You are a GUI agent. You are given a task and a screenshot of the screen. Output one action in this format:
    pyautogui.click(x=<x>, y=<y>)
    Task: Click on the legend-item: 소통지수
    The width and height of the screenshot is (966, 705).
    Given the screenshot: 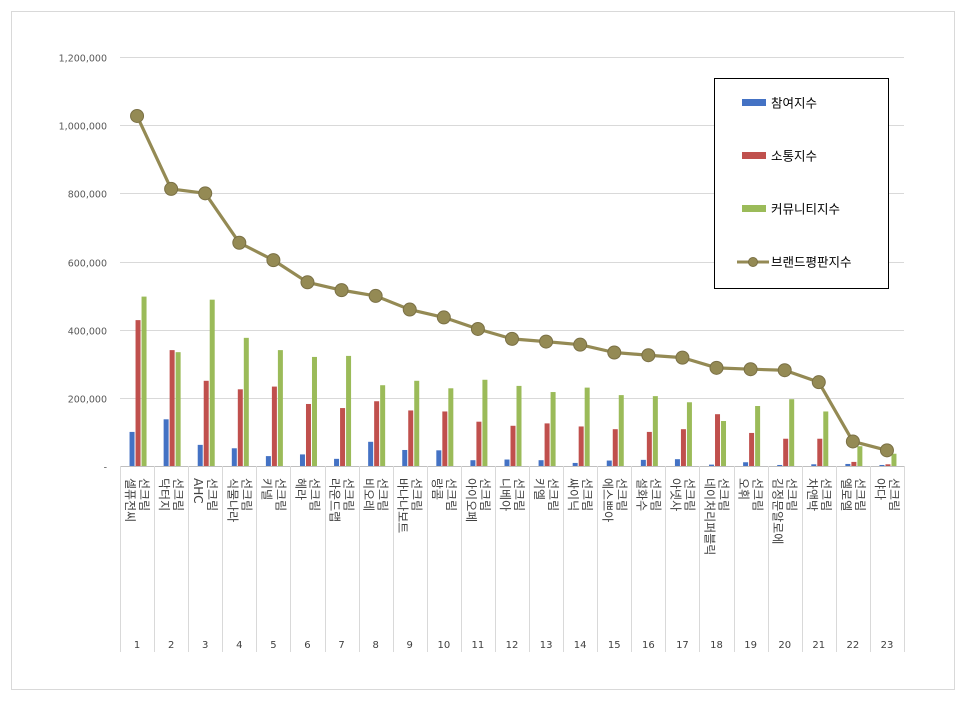 What is the action you would take?
    pyautogui.click(x=779, y=156)
    